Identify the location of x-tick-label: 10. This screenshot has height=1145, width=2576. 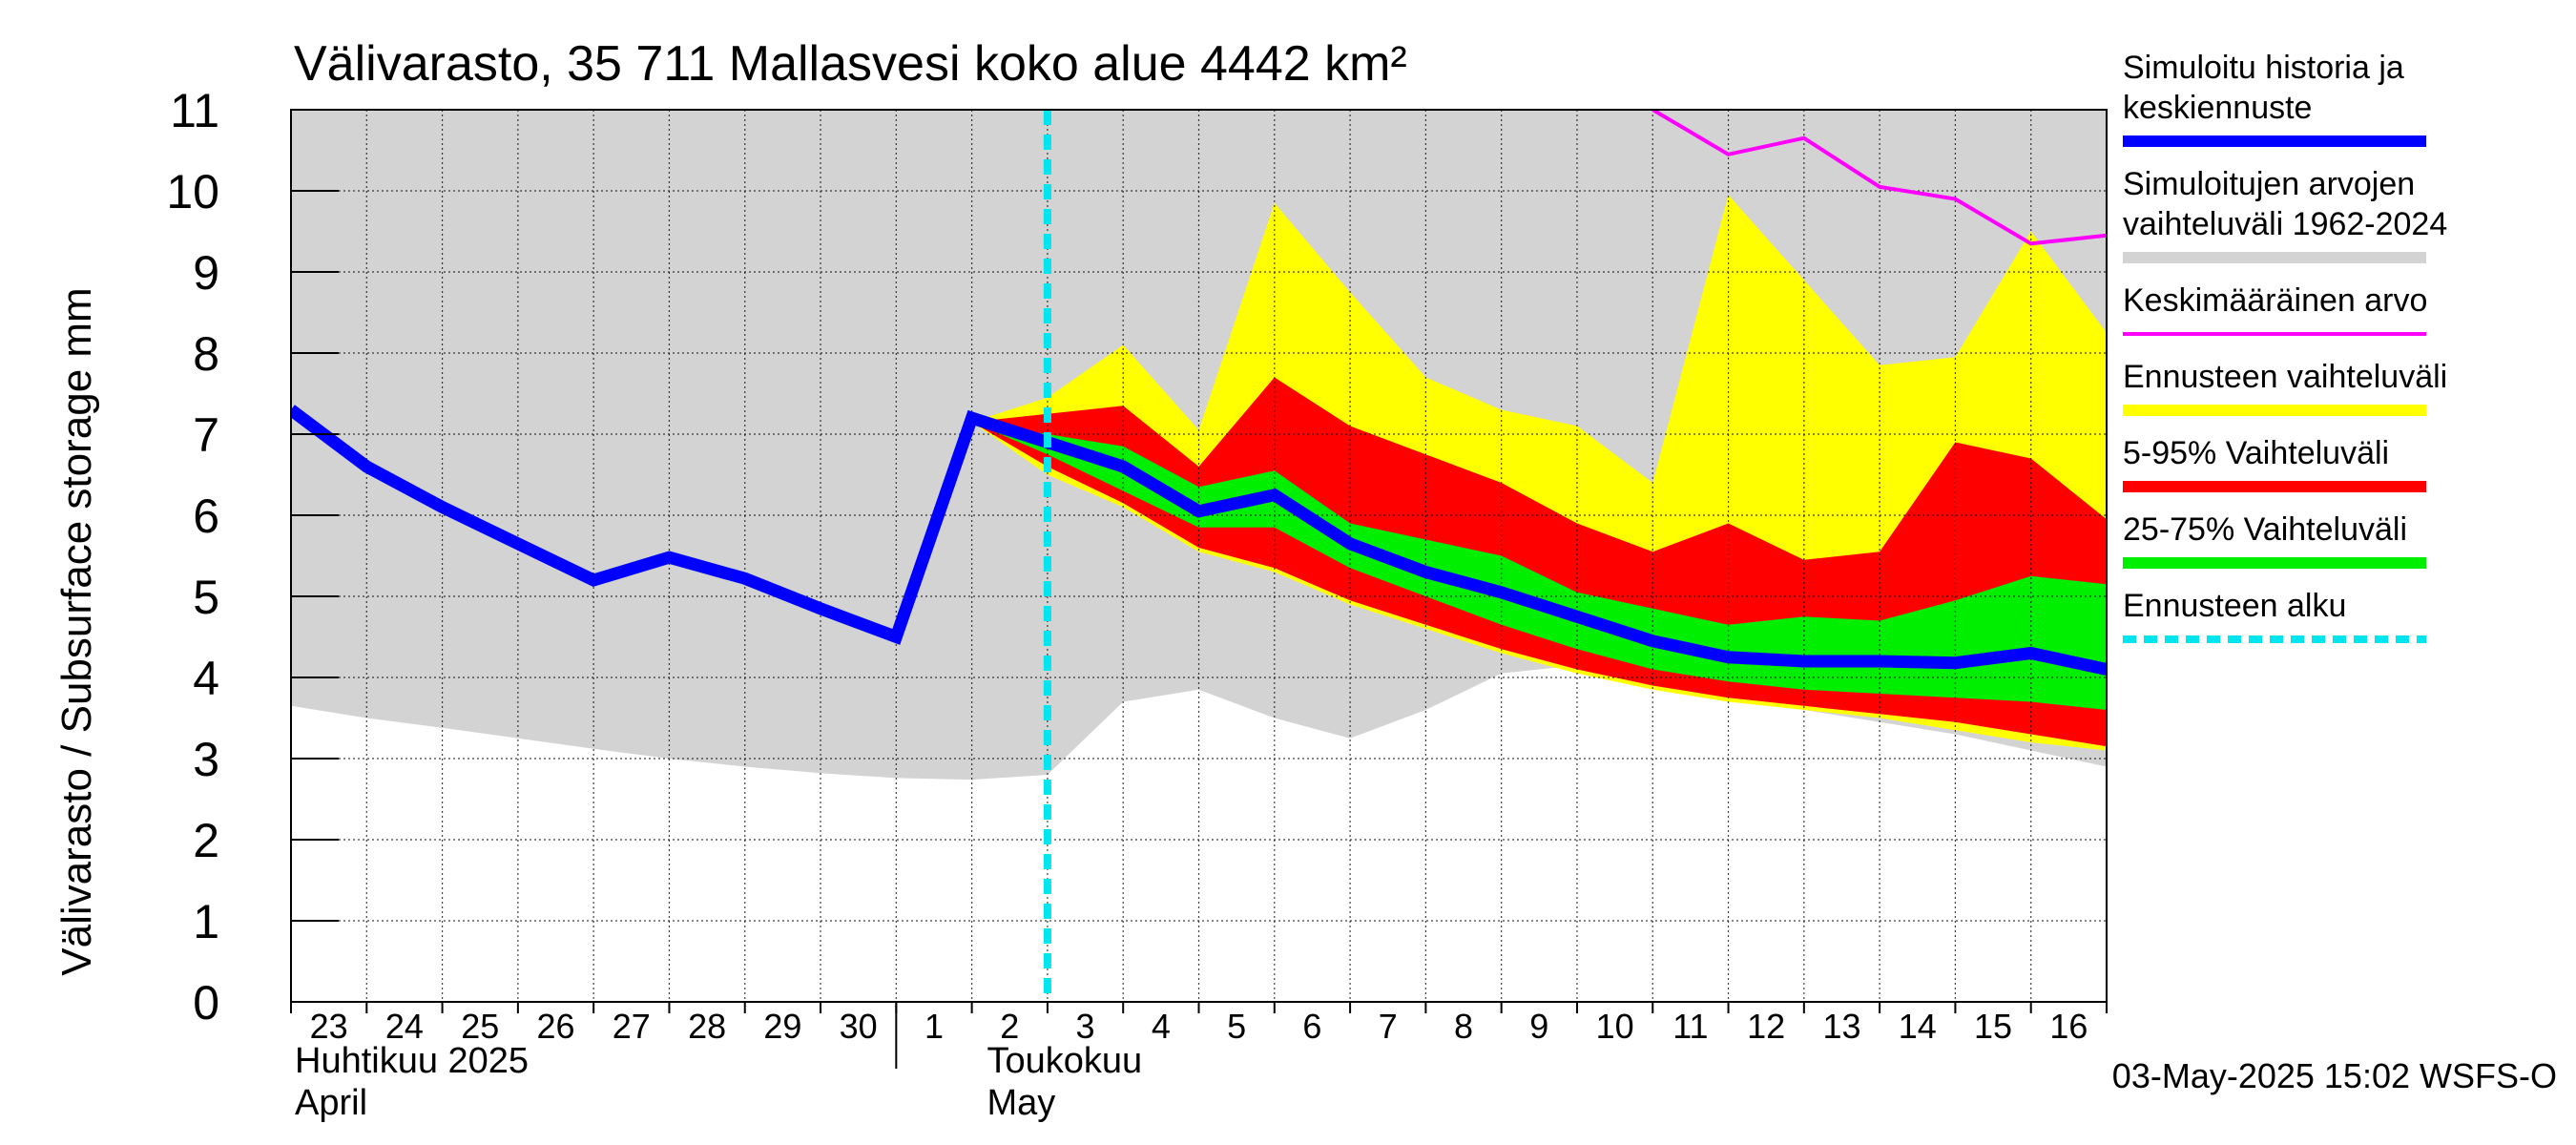
(1615, 1026).